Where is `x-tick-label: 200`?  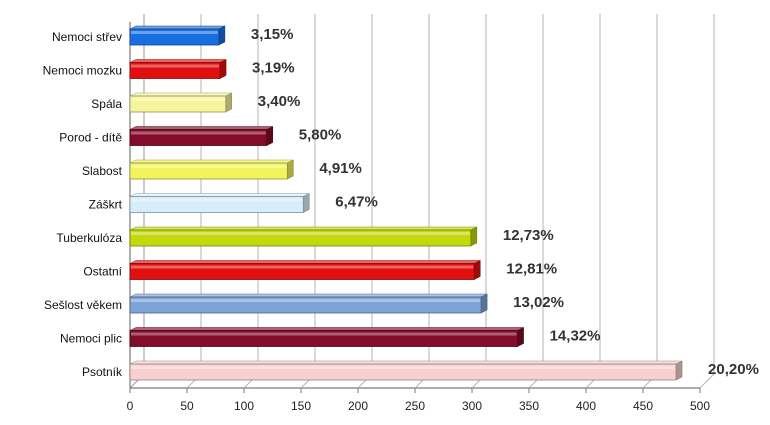
x-tick-label: 200 is located at coordinates (358, 406).